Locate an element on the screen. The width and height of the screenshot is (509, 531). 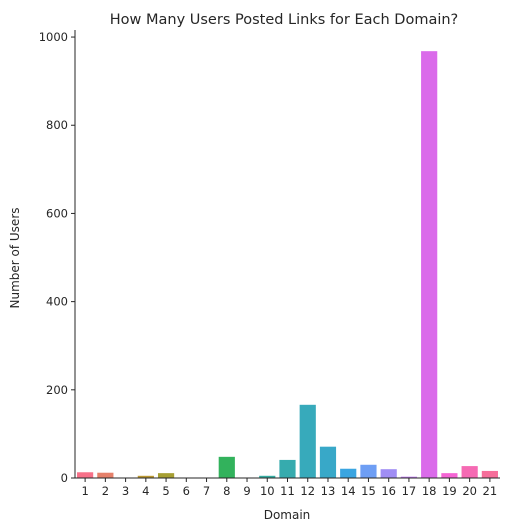
y-tick-label: 200 is located at coordinates (57, 390).